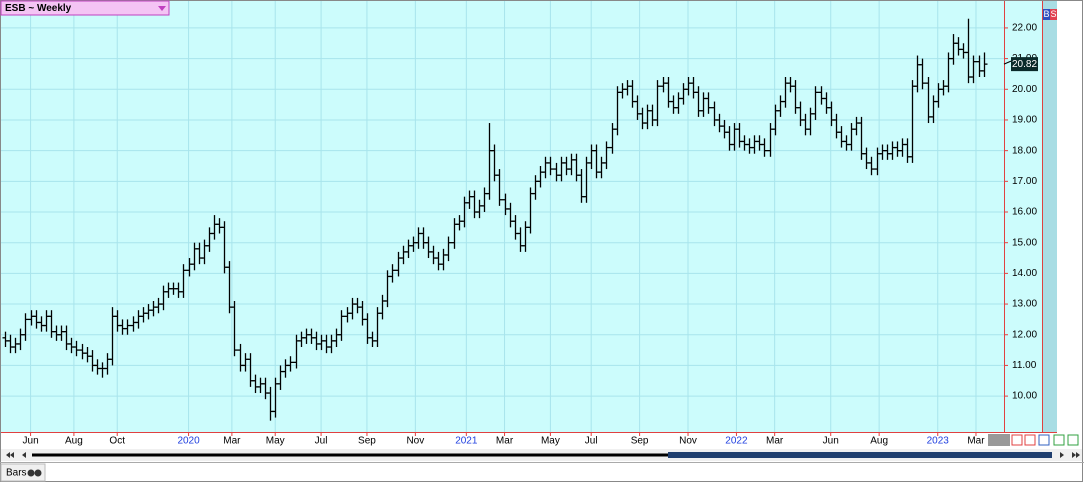 This screenshot has height=483, width=1084. I want to click on price-tag-label: 20.82, so click(1024, 64).